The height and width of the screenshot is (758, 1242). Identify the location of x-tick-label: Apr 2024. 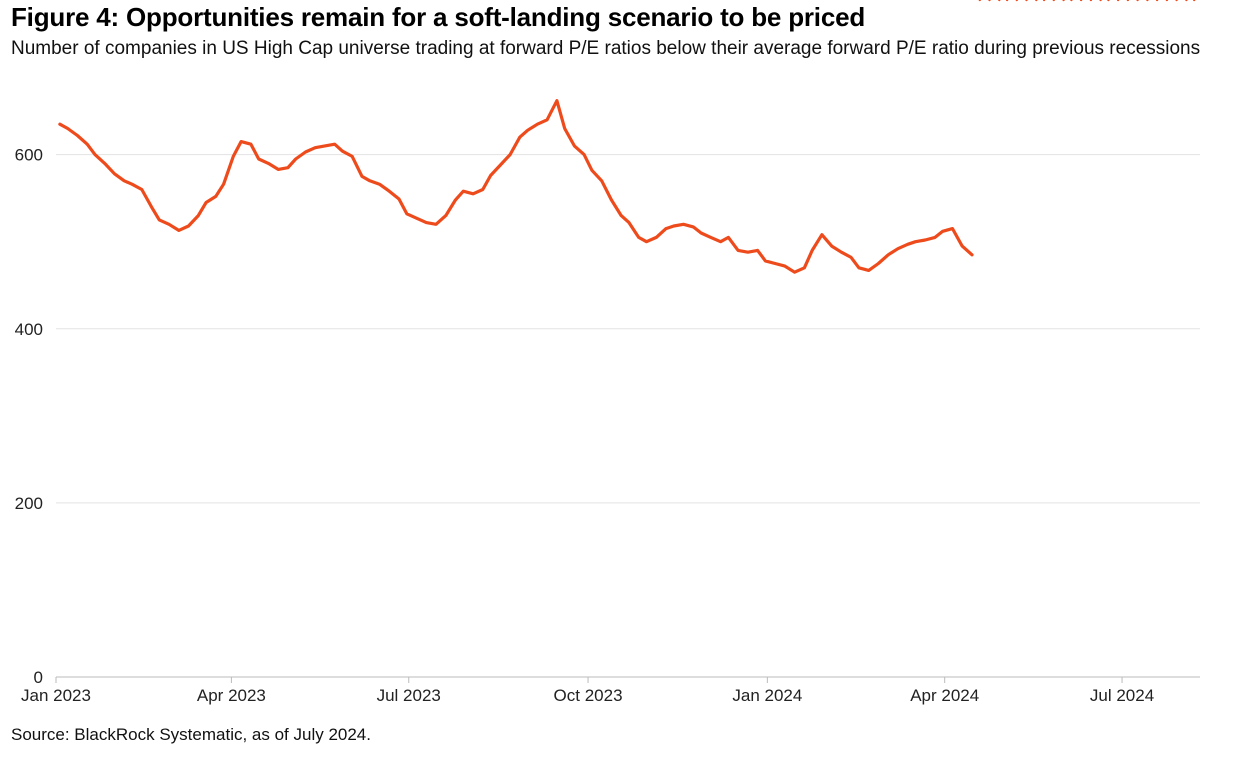
(944, 695).